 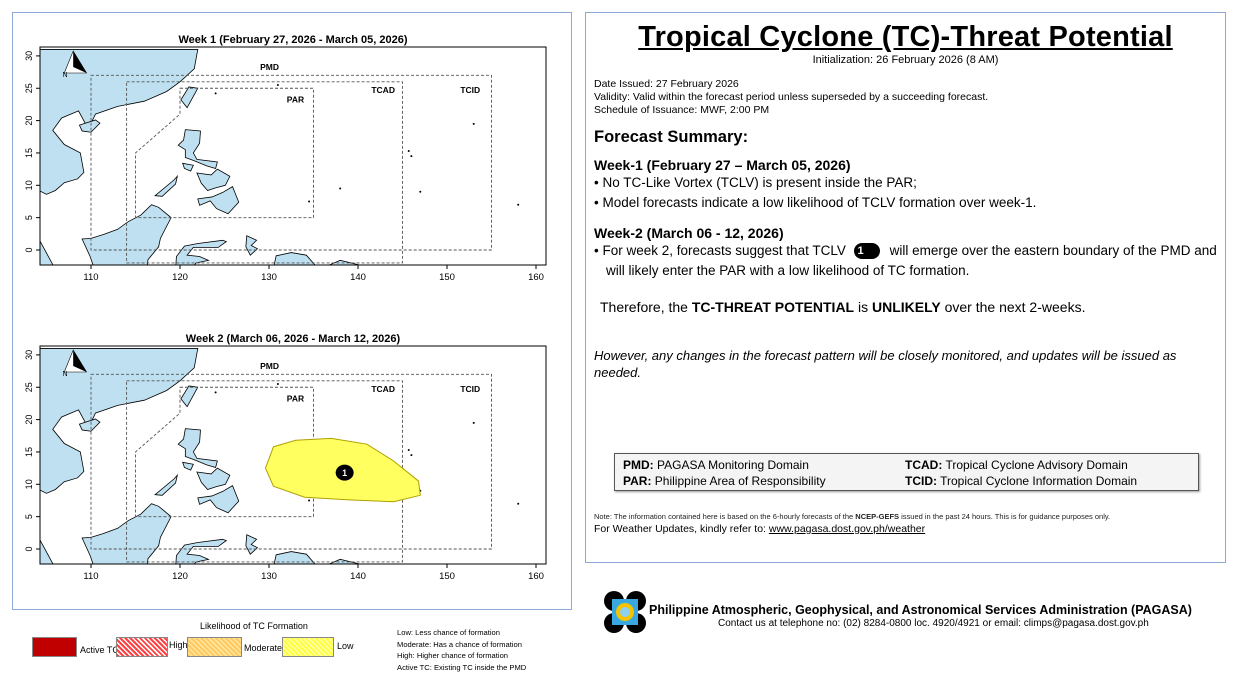 I want to click on domain-label-tcid: TCID, so click(x=470, y=389).